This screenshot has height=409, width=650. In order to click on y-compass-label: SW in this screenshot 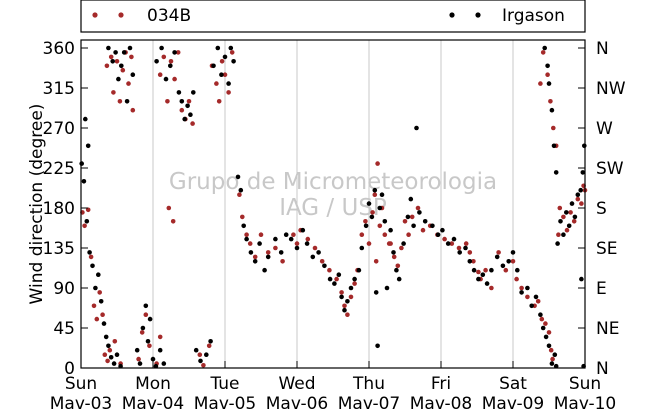, I will do `click(610, 169)`.